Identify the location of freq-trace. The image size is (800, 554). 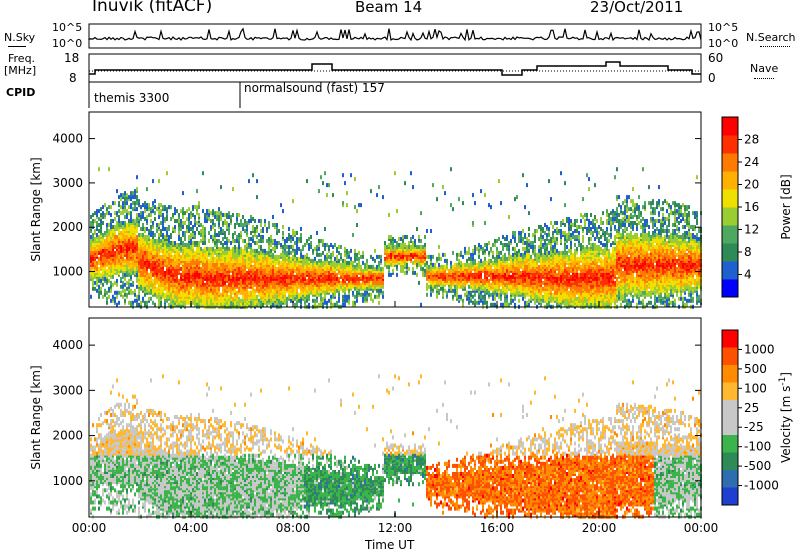
(395, 68).